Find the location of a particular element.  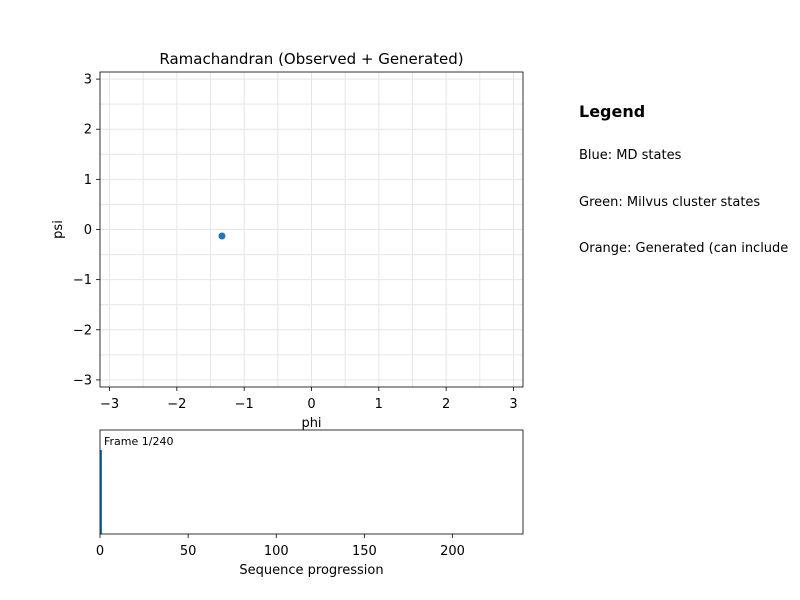

sequence-frame is located at coordinates (311, 482).